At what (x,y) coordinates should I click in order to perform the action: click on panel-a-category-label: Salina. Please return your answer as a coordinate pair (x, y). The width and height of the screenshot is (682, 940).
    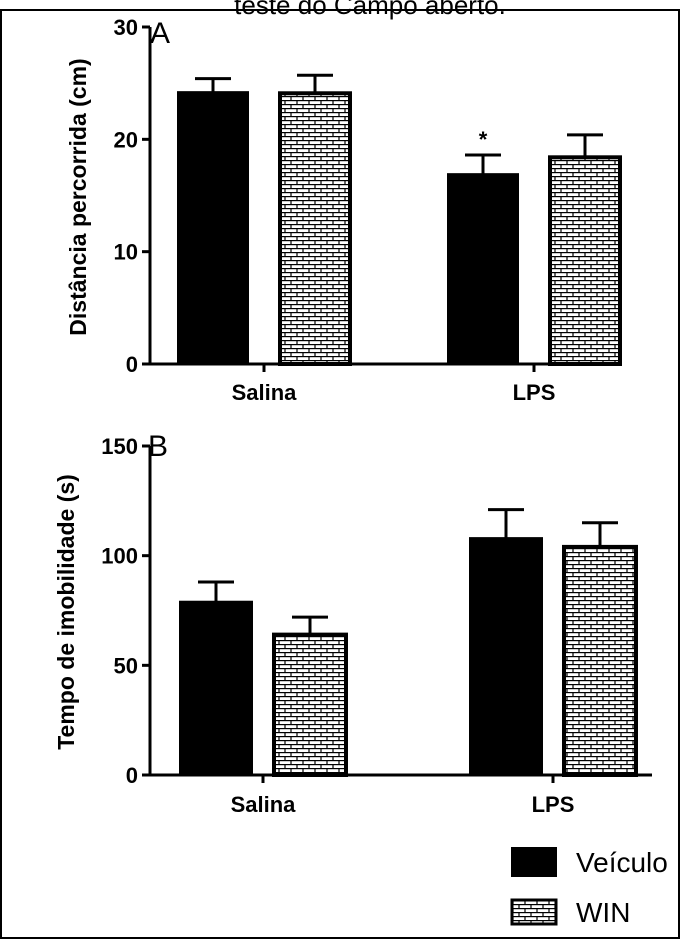
    Looking at the image, I should click on (265, 392).